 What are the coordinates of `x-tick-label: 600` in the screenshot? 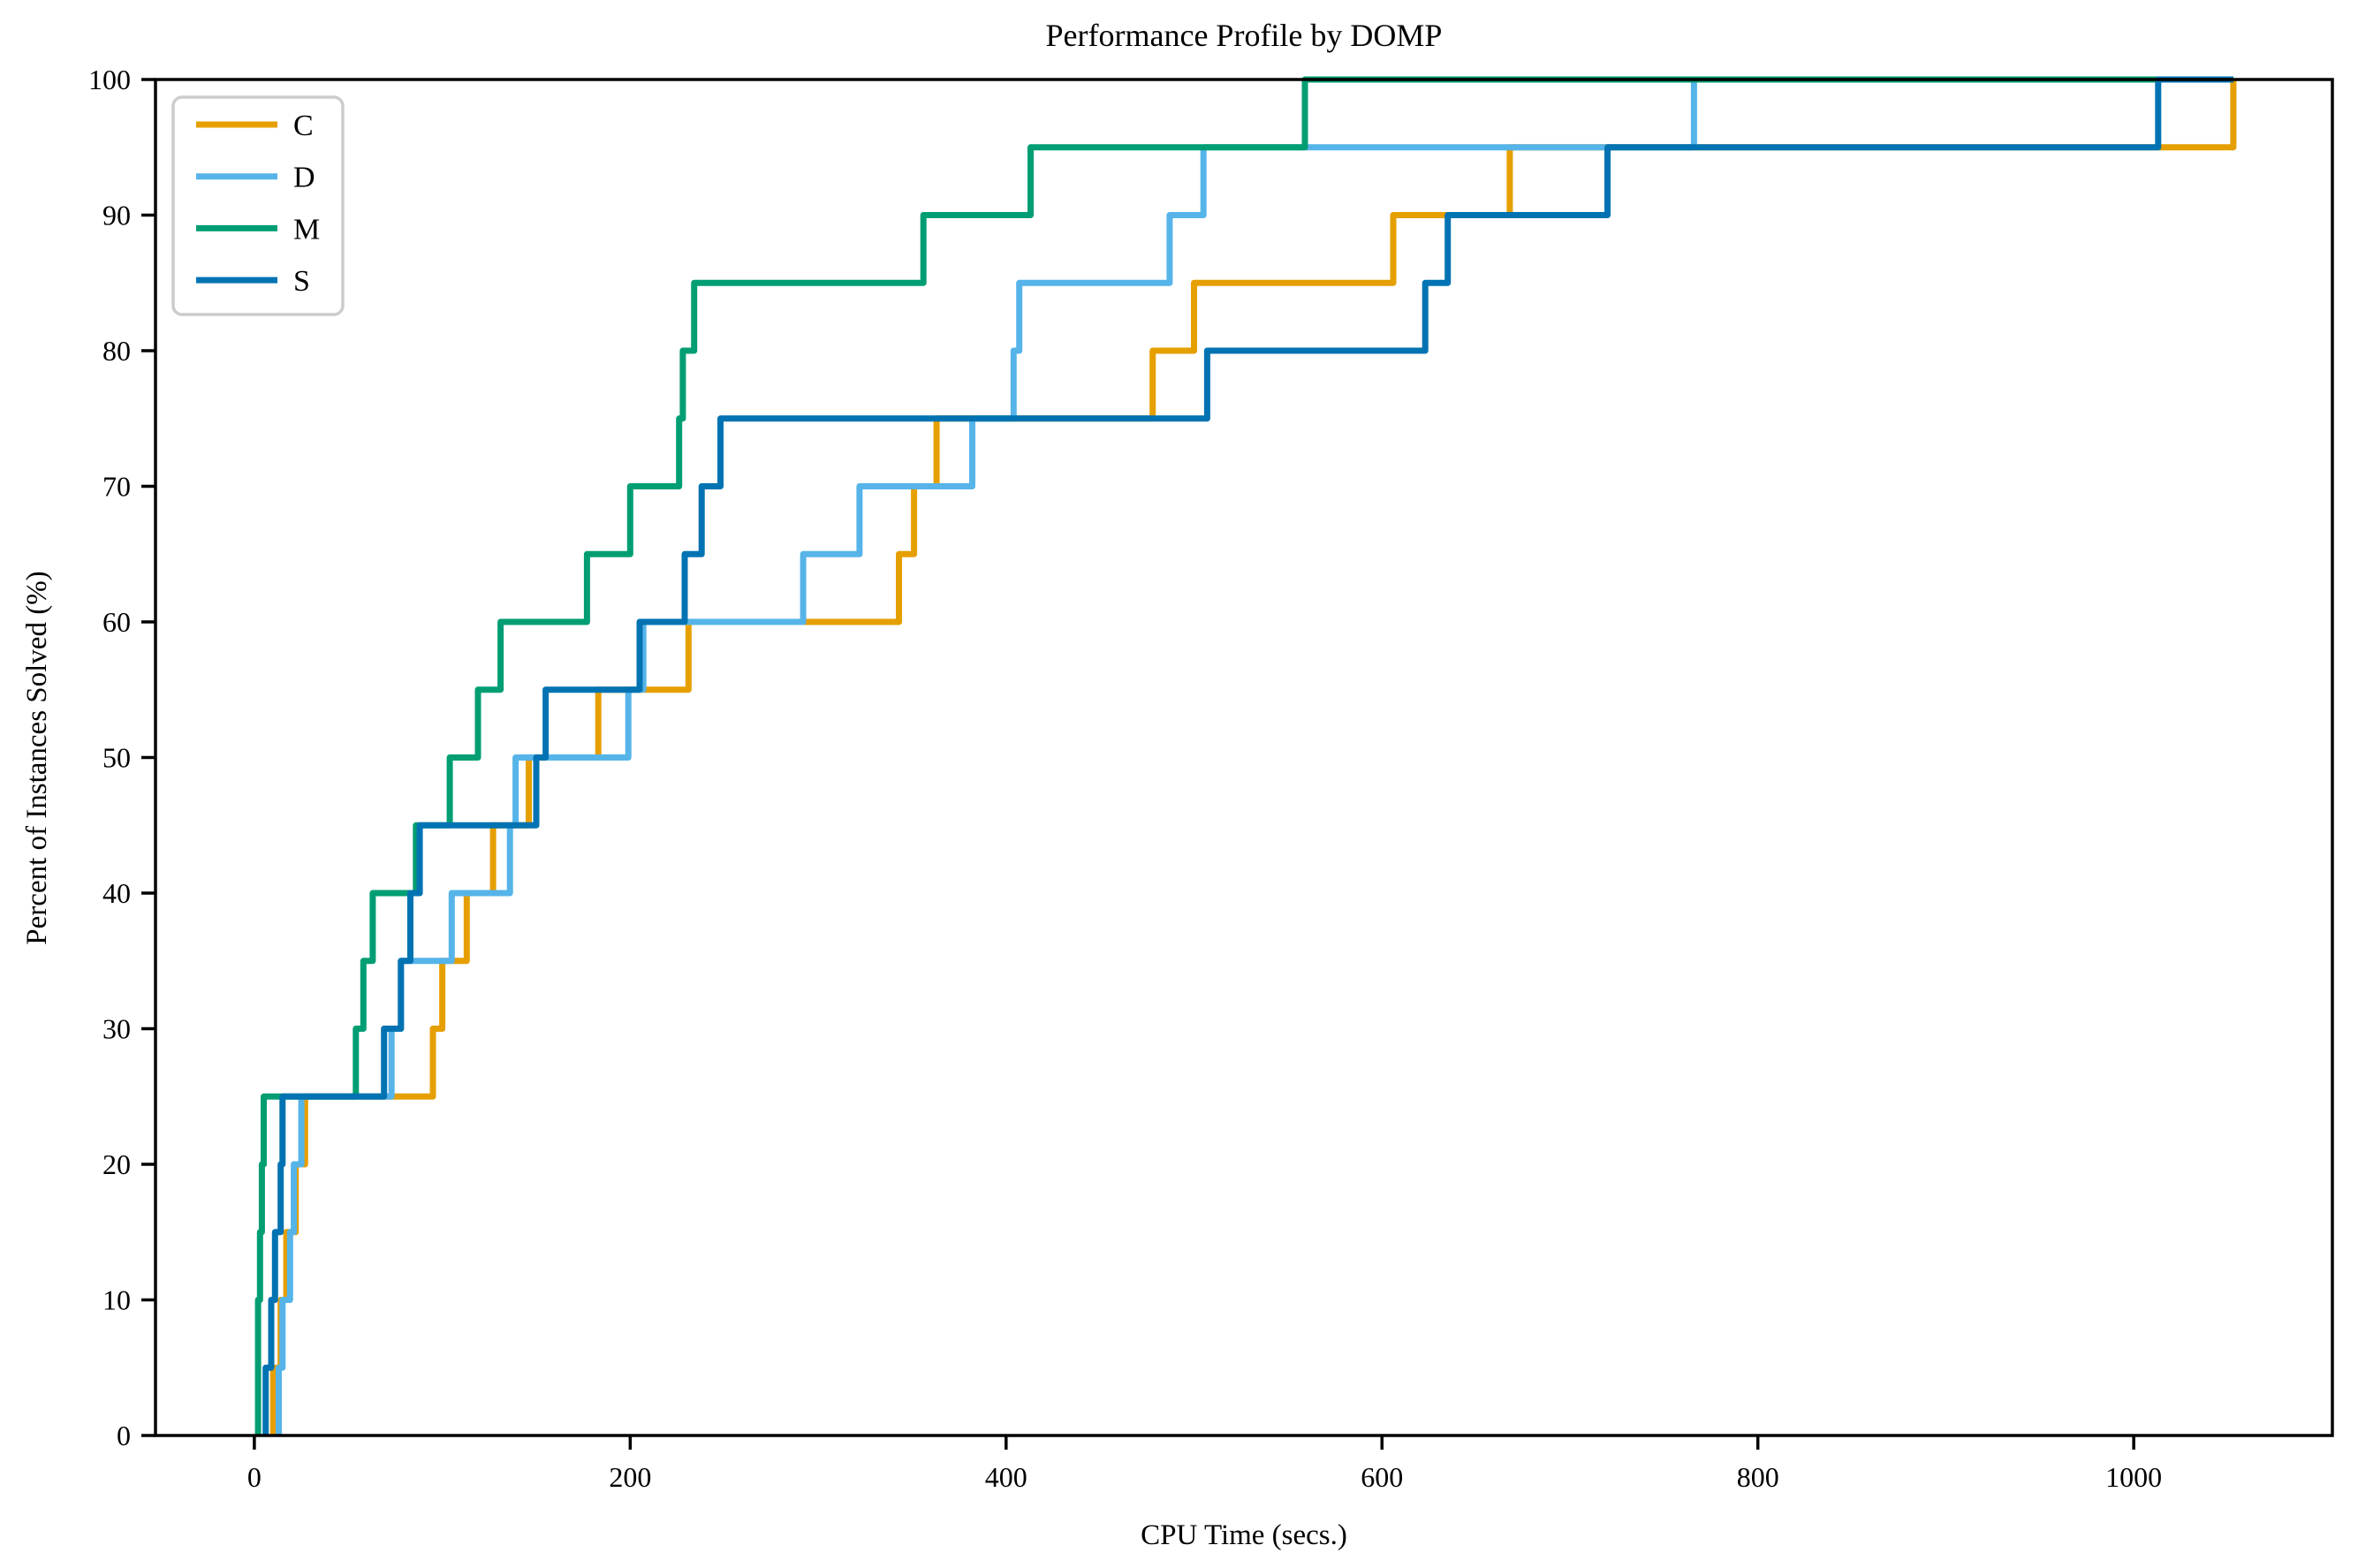 It's located at (1382, 1477).